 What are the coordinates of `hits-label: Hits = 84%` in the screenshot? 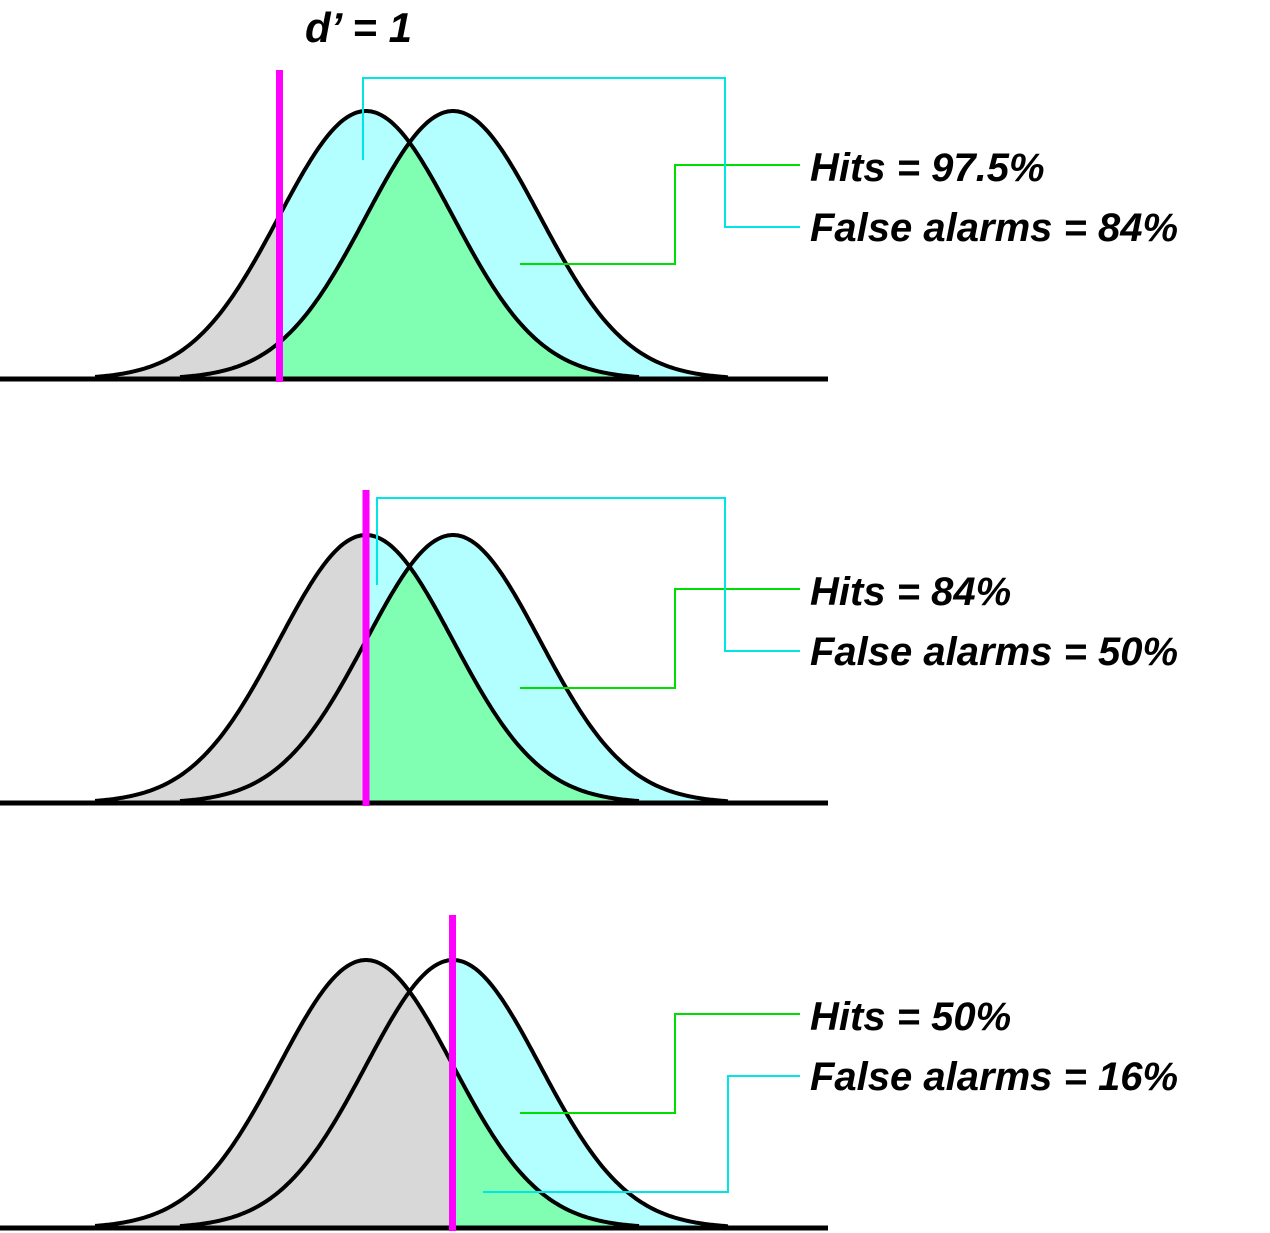 It's located at (910, 592).